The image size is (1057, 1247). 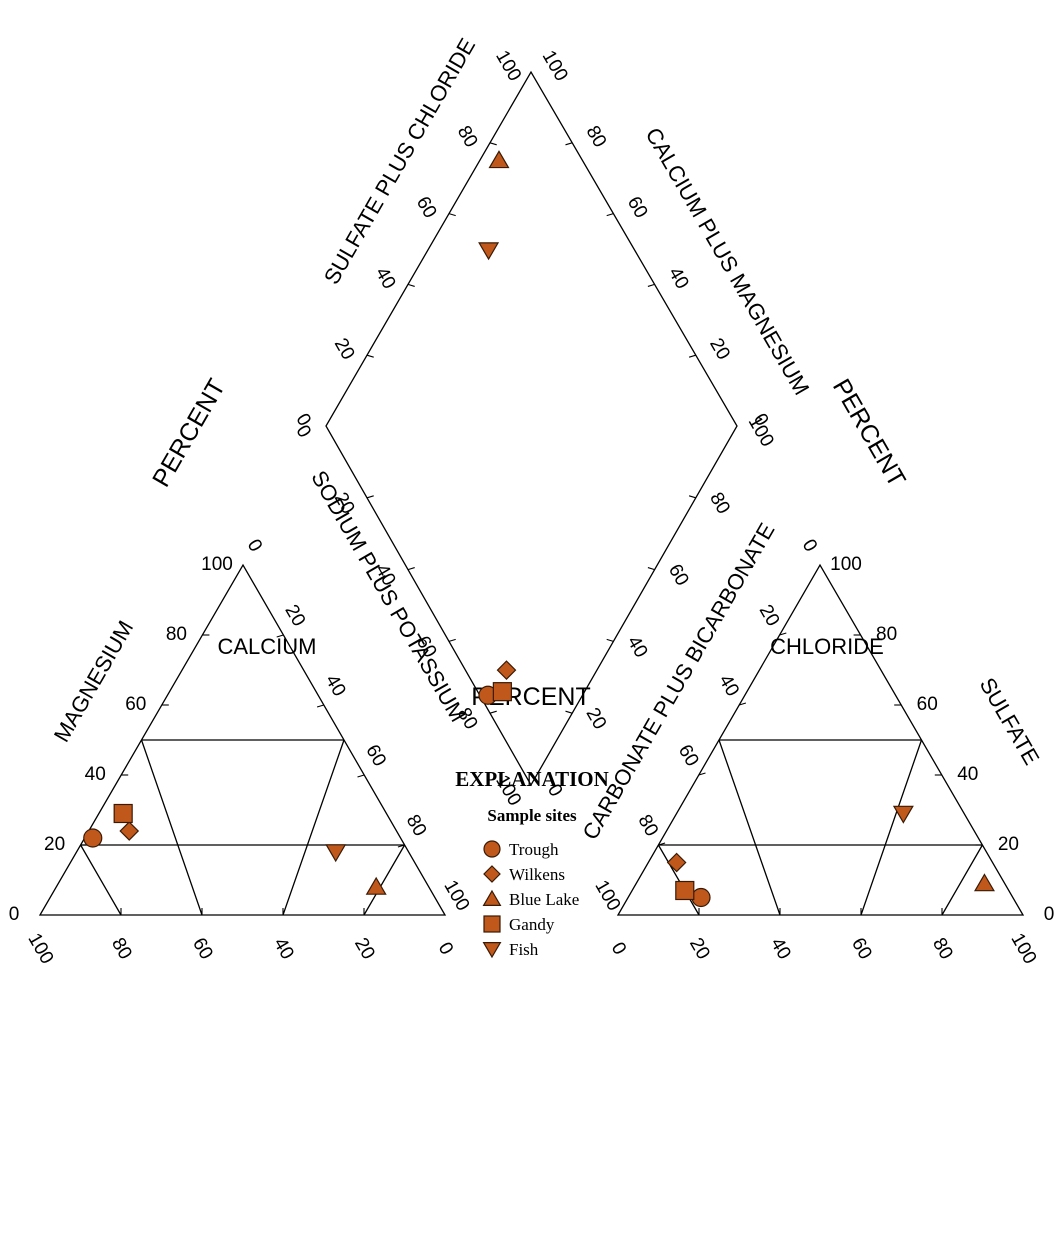 I want to click on chloride-tick-label: 20, so click(x=699, y=948).